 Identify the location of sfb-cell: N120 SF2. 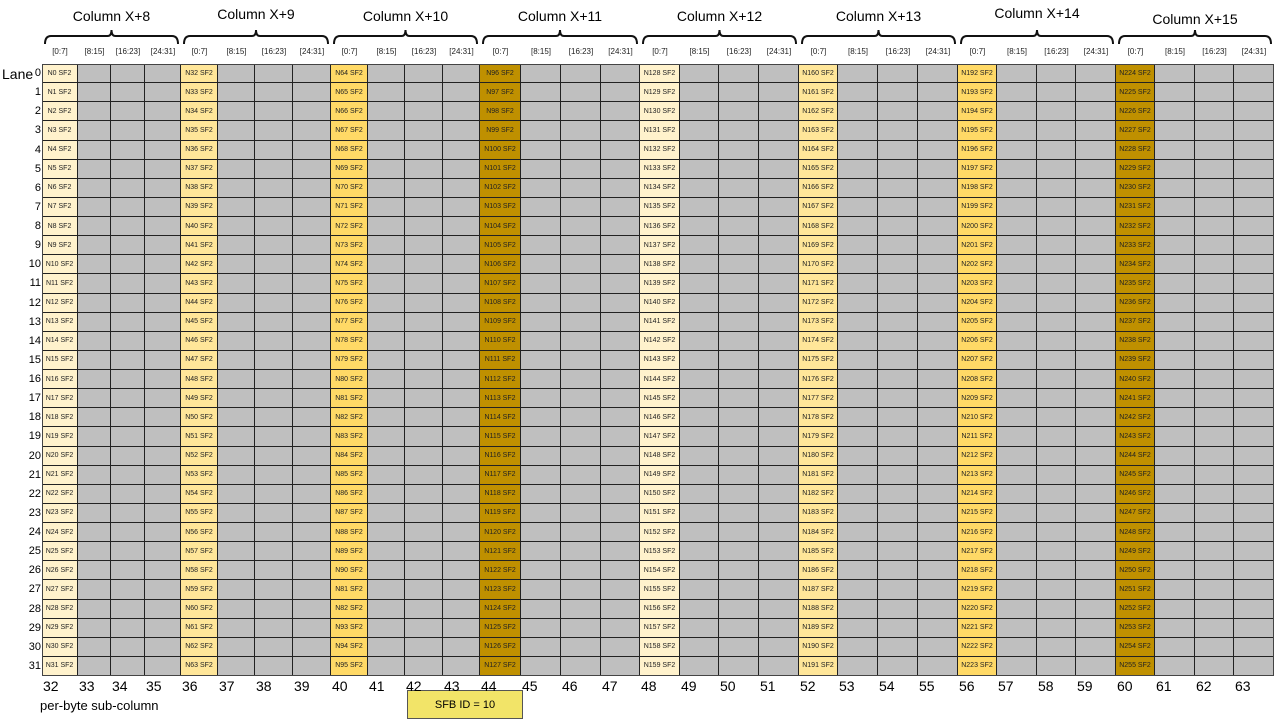
(500, 533).